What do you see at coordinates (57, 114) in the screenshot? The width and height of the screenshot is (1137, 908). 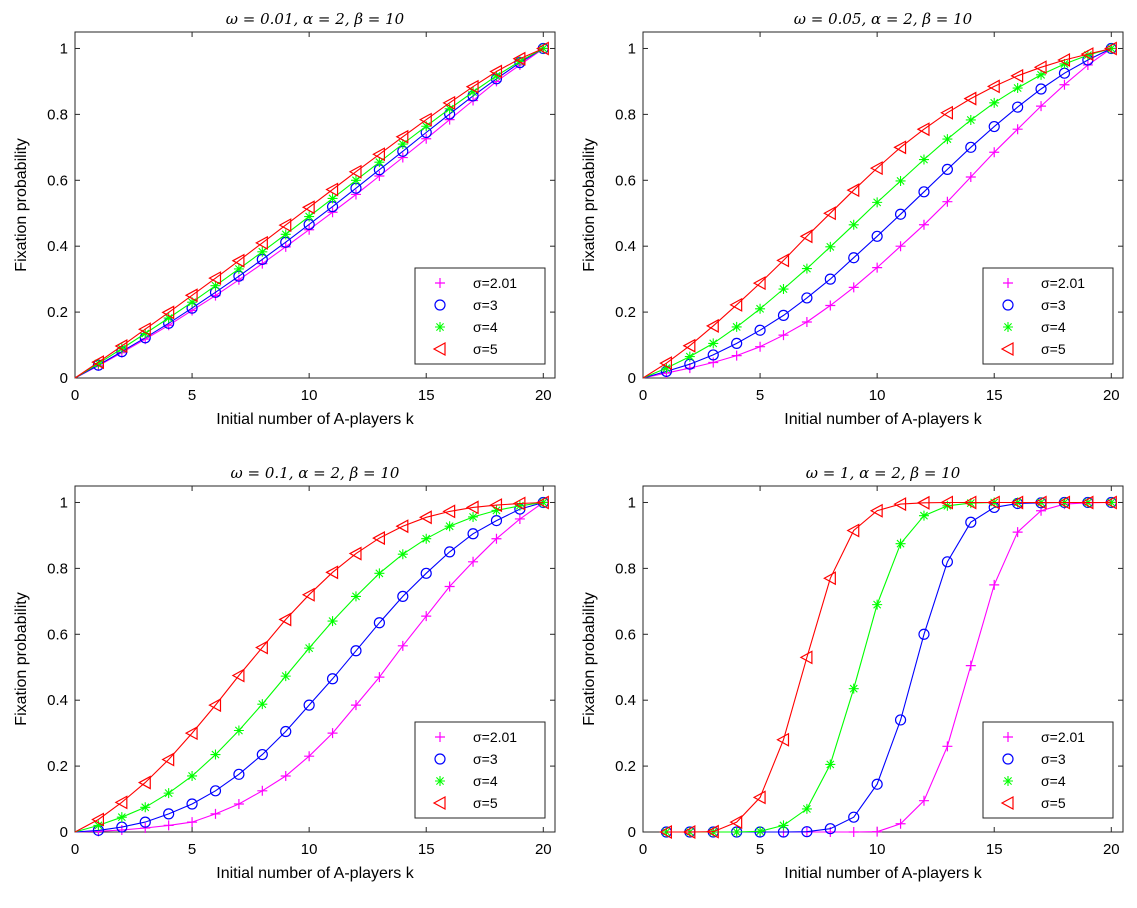 I see `y-tick-label: 0.8` at bounding box center [57, 114].